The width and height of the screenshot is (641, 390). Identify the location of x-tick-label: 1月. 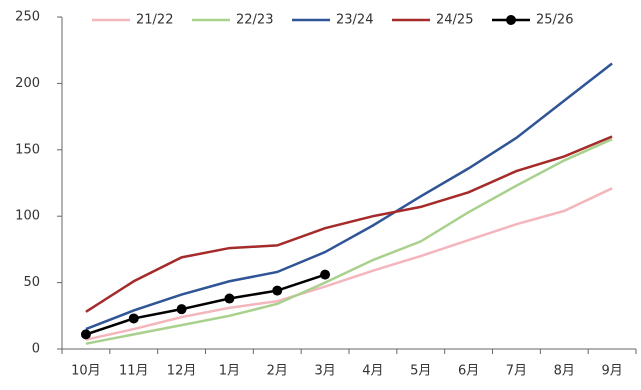
(229, 371).